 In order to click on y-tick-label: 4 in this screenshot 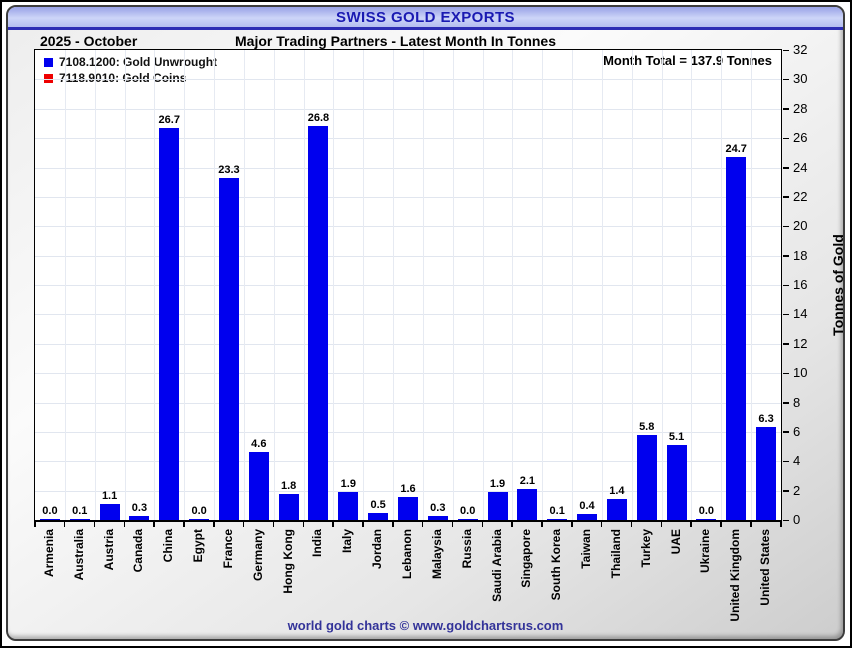, I will do `click(797, 461)`.